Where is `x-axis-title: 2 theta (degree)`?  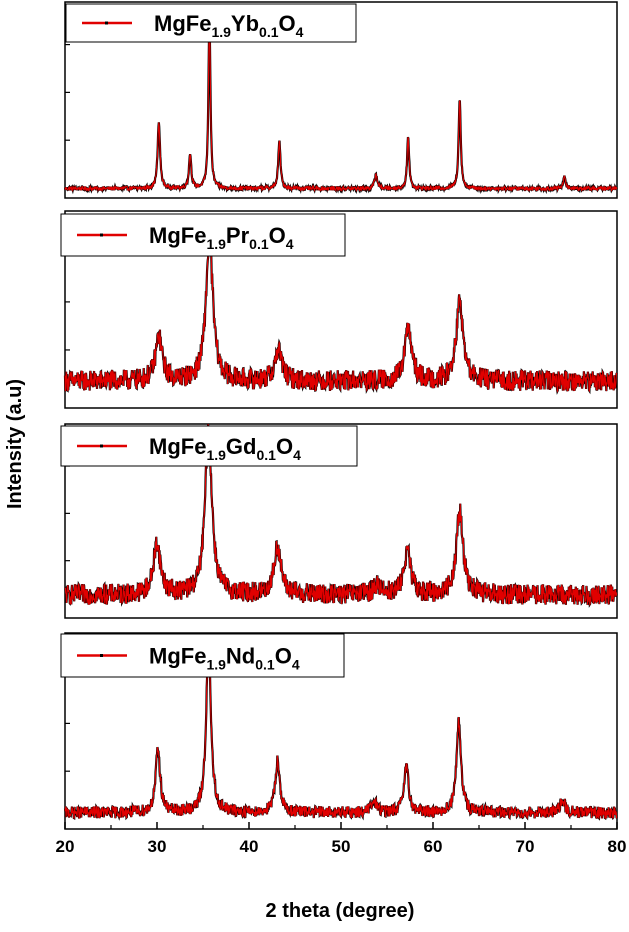 x-axis-title: 2 theta (degree) is located at coordinates (340, 911).